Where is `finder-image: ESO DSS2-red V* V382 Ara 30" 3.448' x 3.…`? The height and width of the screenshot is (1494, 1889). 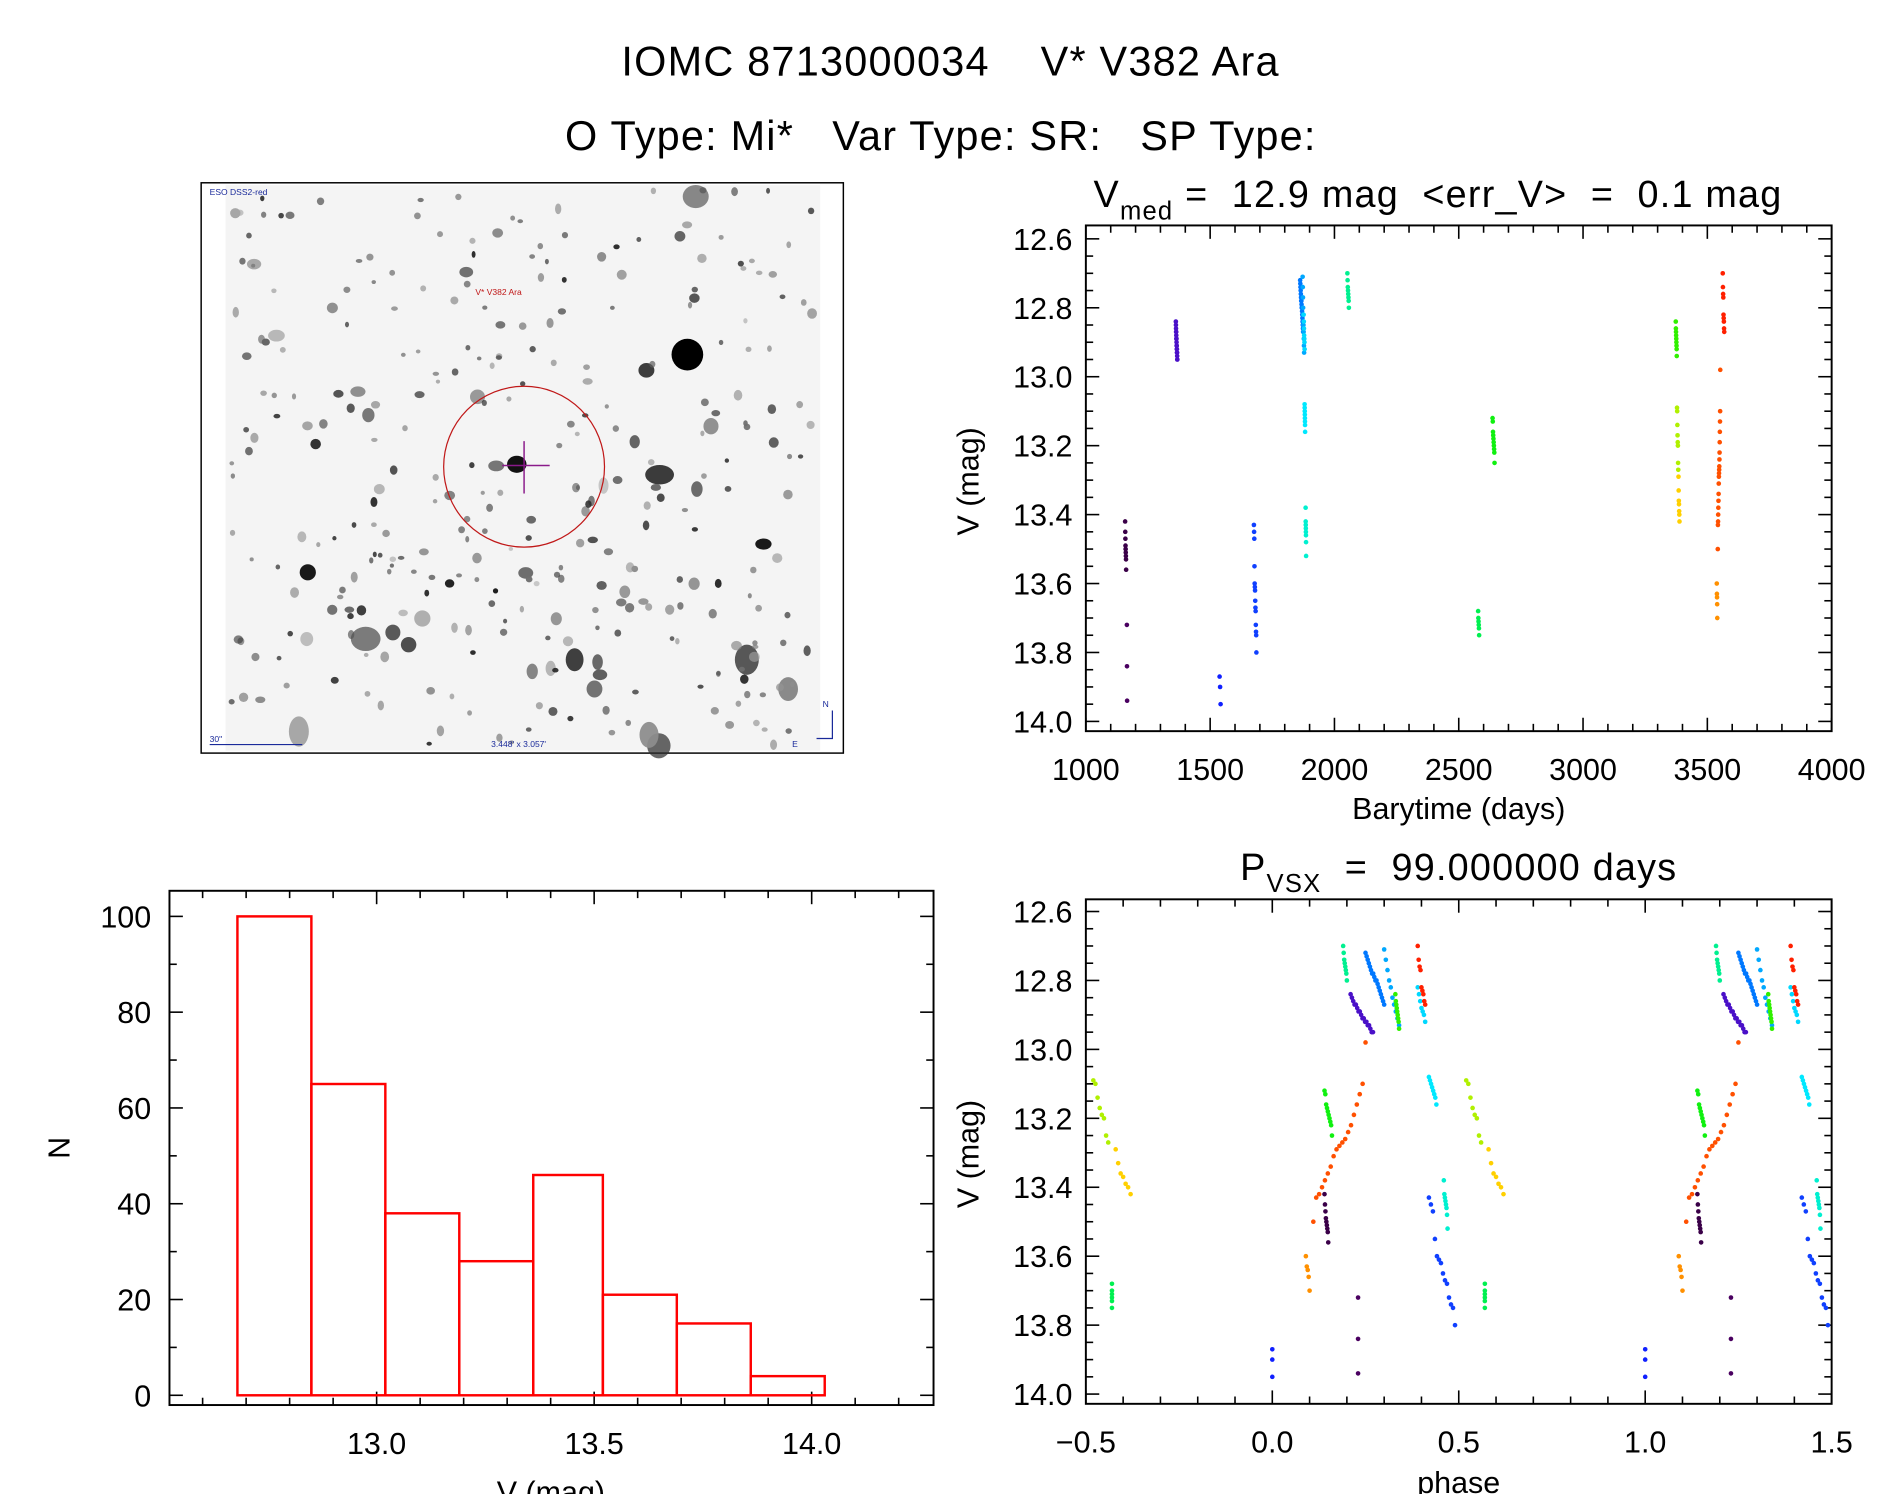
finder-image: ESO DSS2-red V* V382 Ara 30" 3.448' x 3.… is located at coordinates (522, 470).